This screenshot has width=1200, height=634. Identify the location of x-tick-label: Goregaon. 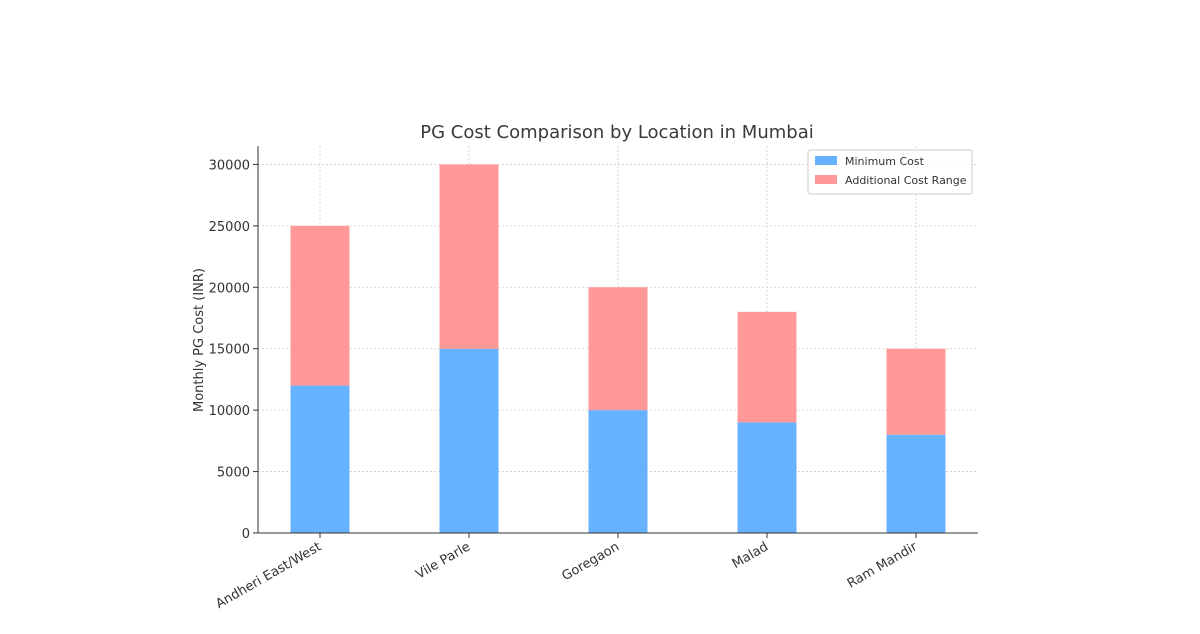
(591, 561).